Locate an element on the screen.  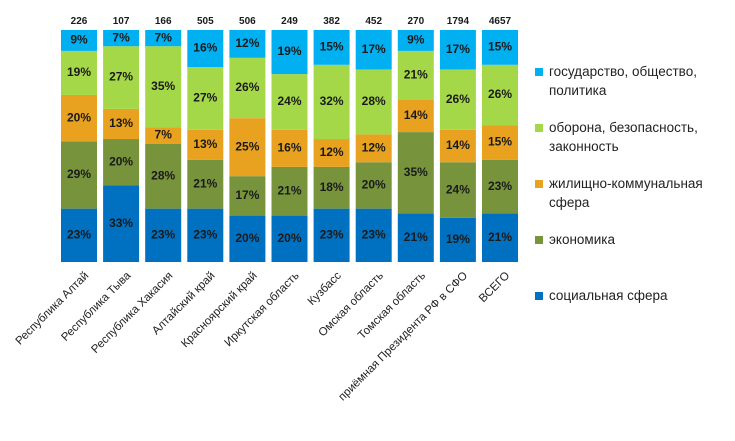
x-tick-label: Республика Тыва is located at coordinates (96, 306).